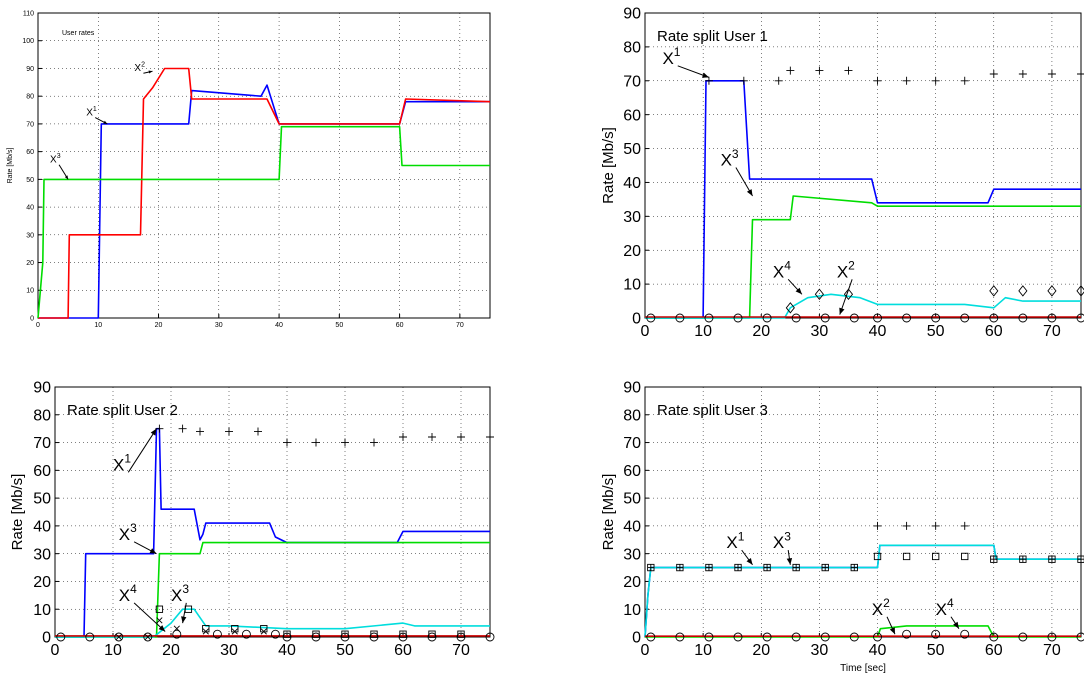  What do you see at coordinates (632, 443) in the screenshot?
I see `y-tick-label: 70` at bounding box center [632, 443].